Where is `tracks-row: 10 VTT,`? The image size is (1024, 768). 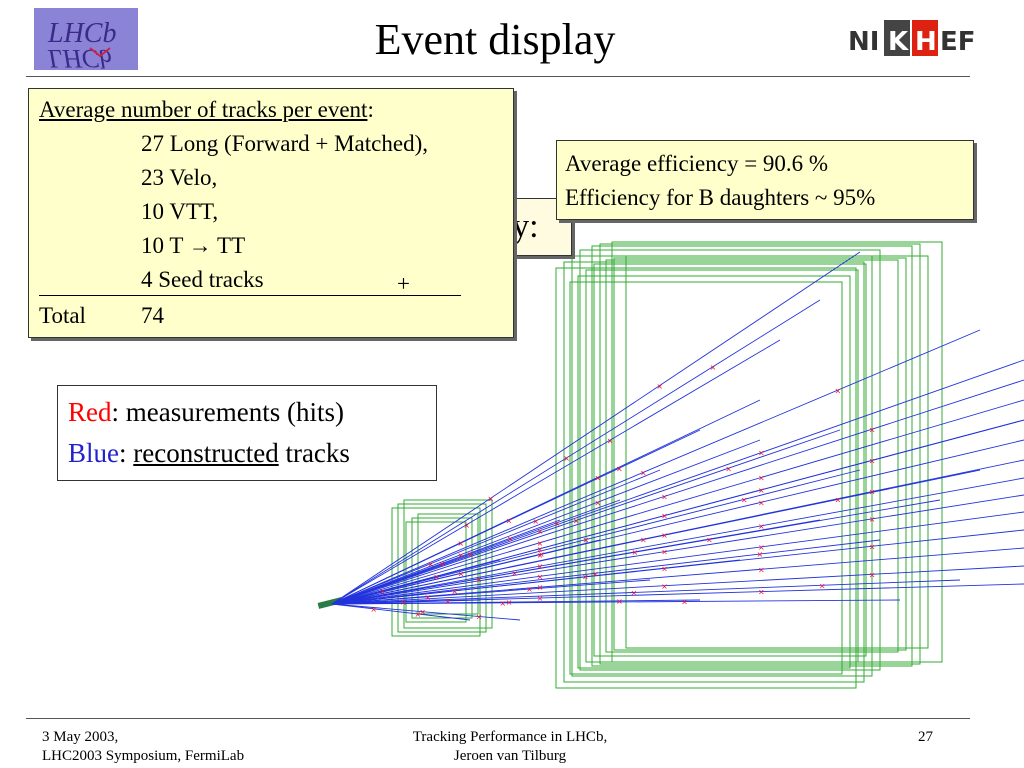
tracks-row: 10 VTT, is located at coordinates (180, 211).